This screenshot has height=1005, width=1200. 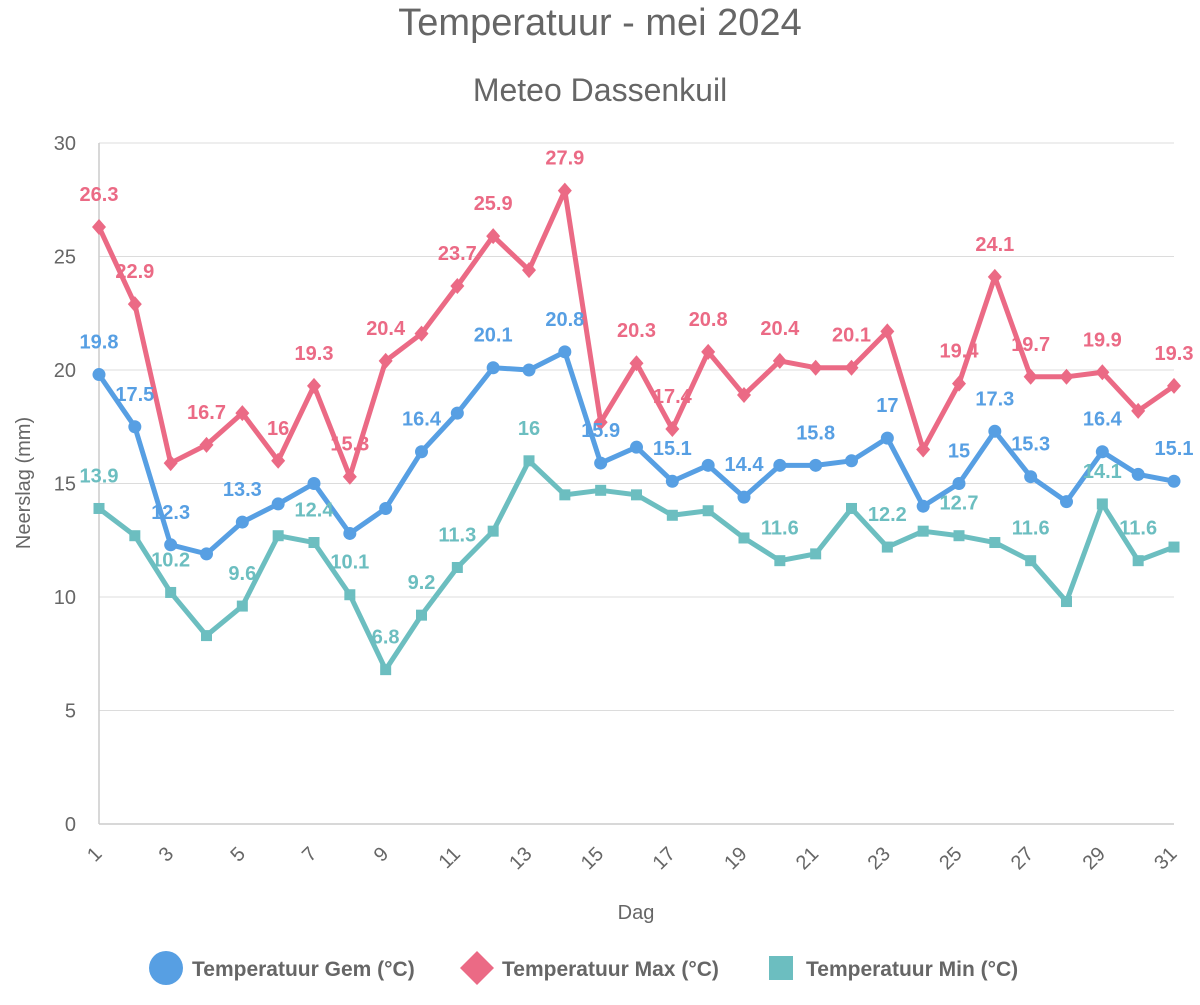 What do you see at coordinates (282, 968) in the screenshot?
I see `legend-item-circle: Temperatuur Gem (°C)` at bounding box center [282, 968].